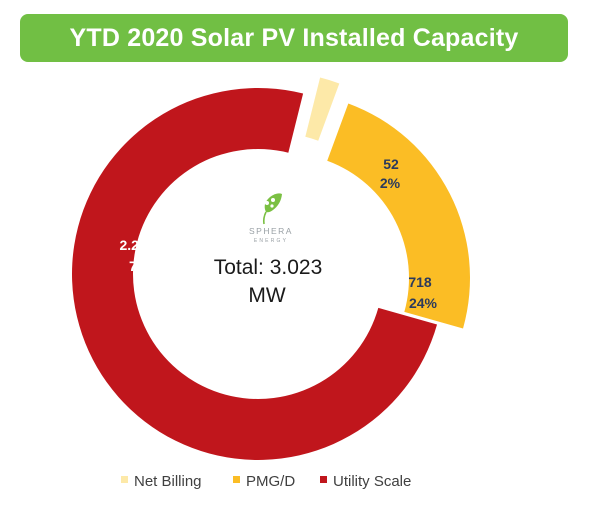  I want to click on slice-percent-label-utility-scale: 74%, so click(143, 266).